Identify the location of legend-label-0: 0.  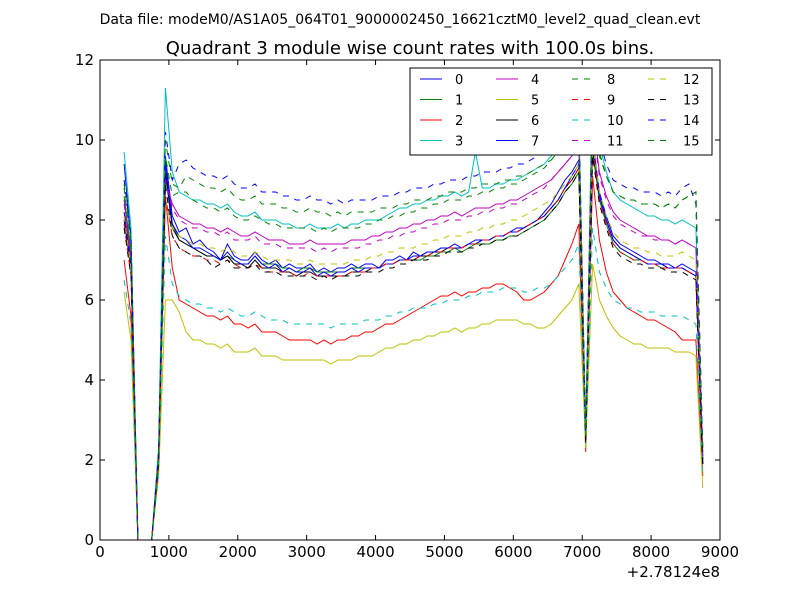
(459, 80).